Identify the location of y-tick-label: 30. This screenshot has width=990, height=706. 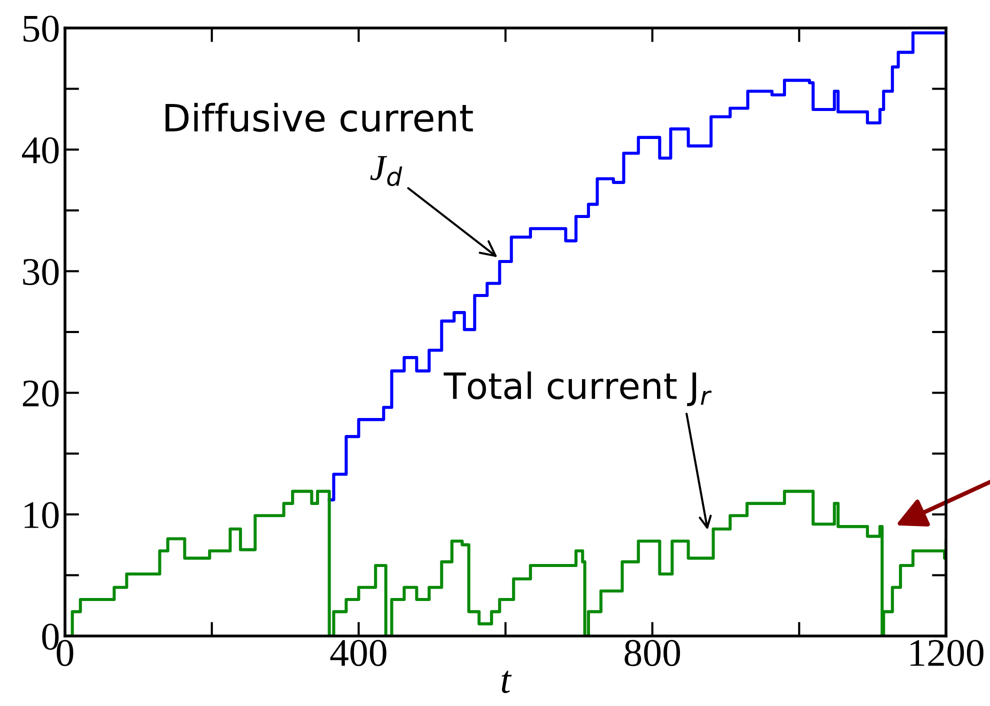
(41, 272).